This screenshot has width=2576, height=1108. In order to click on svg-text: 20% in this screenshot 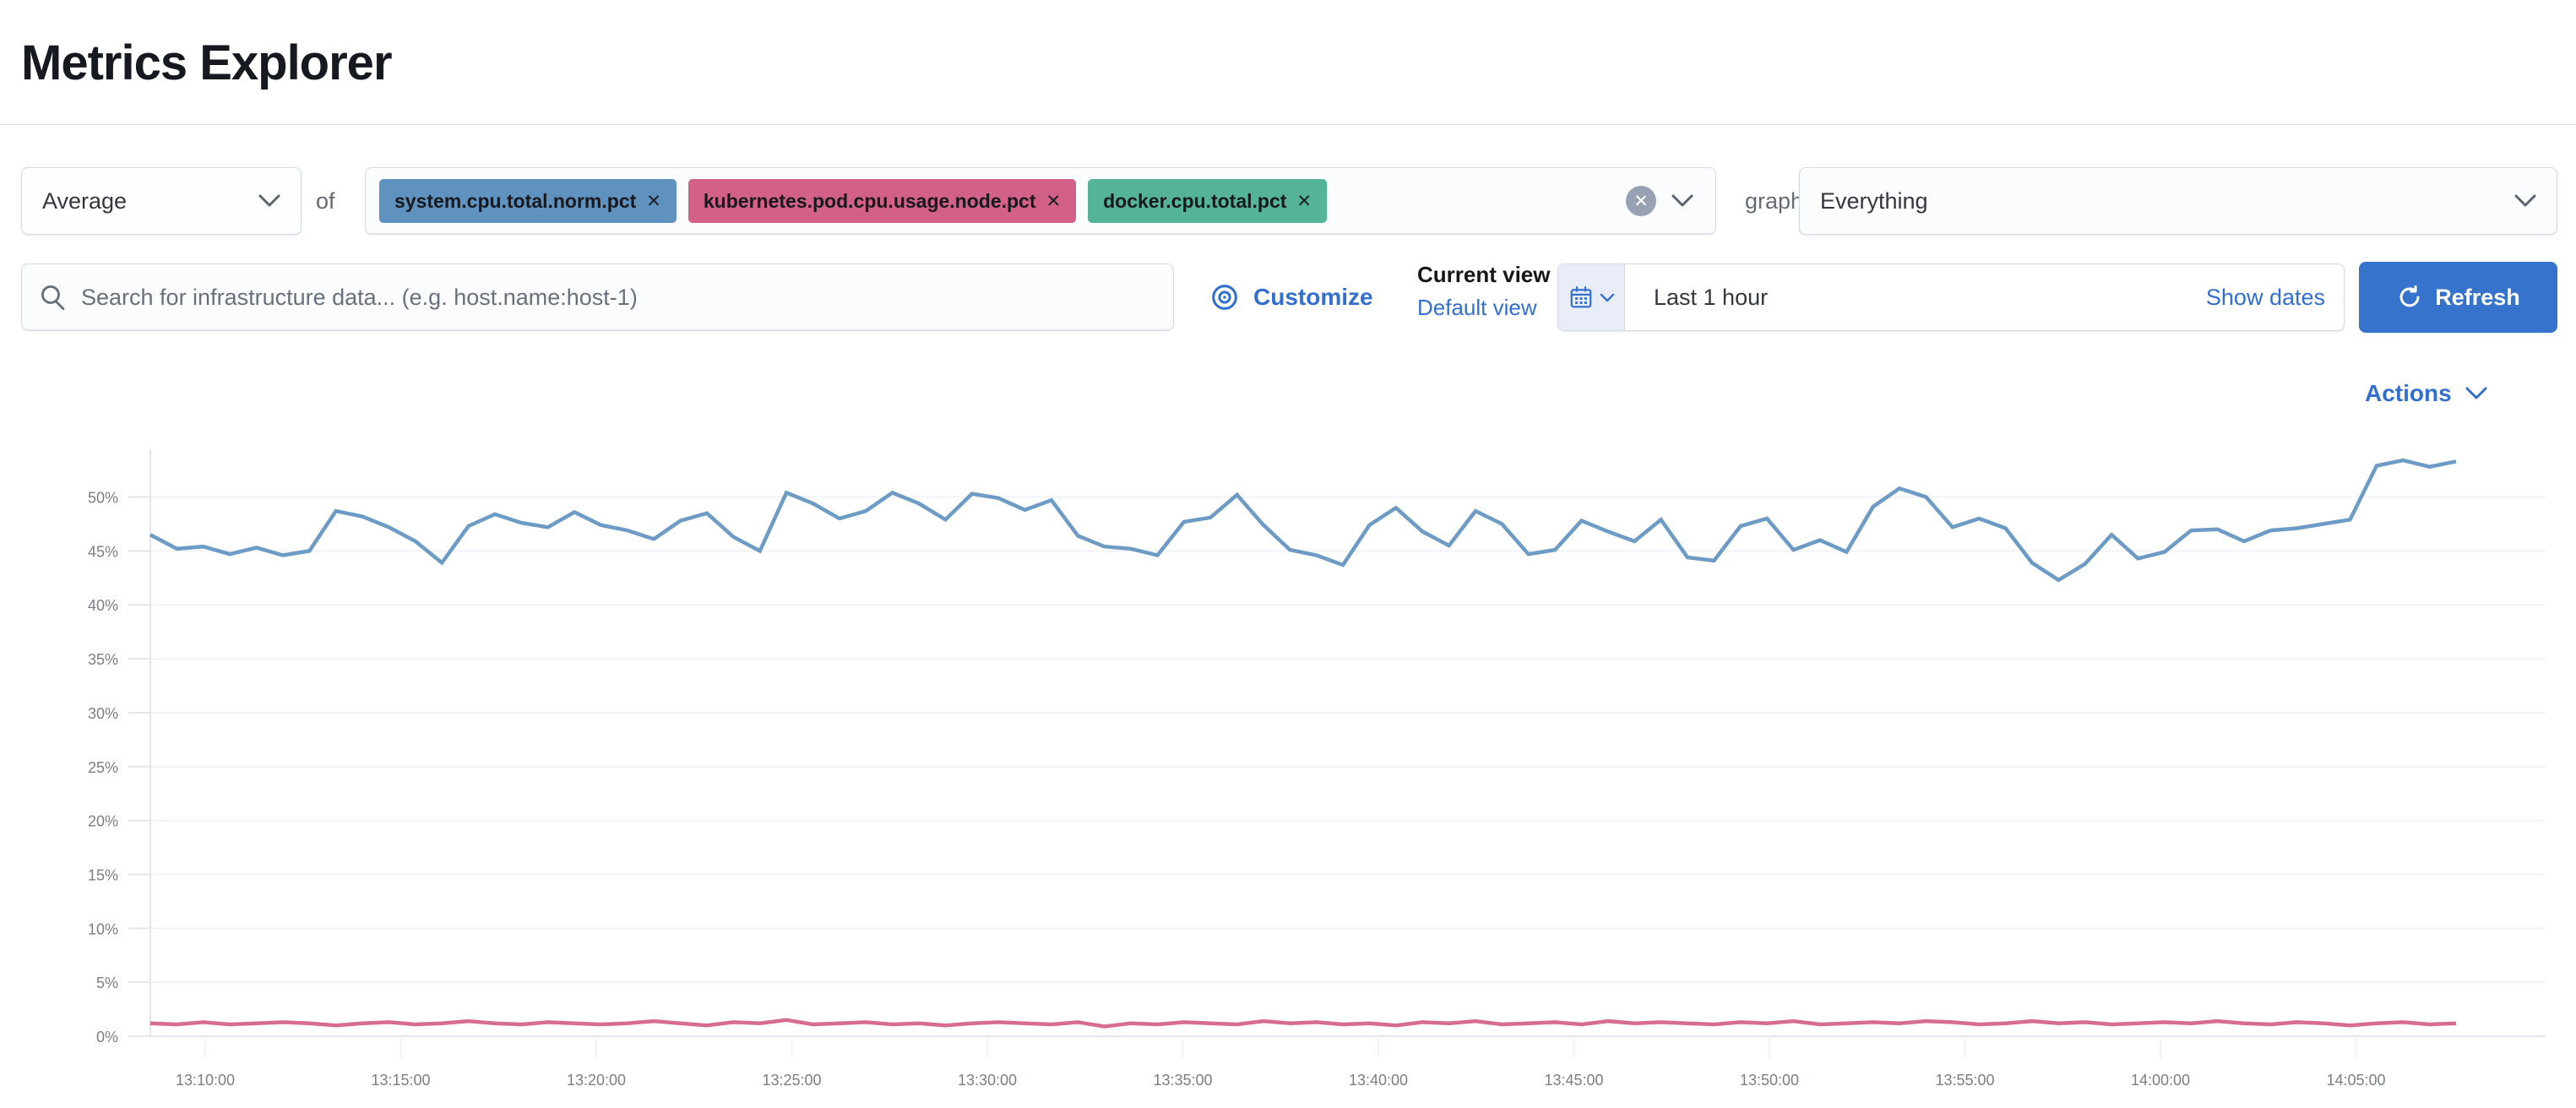, I will do `click(103, 821)`.